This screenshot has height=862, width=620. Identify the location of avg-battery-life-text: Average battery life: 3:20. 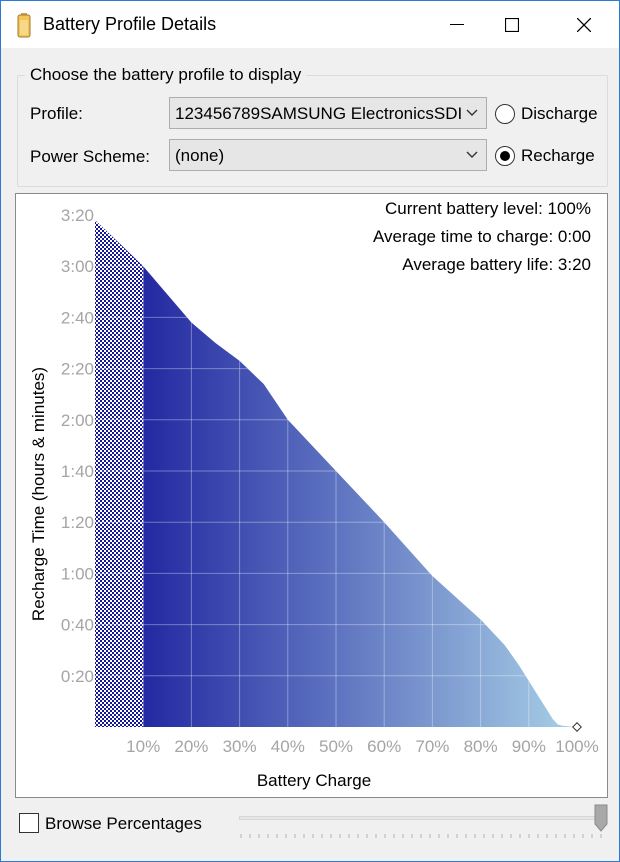
(496, 264).